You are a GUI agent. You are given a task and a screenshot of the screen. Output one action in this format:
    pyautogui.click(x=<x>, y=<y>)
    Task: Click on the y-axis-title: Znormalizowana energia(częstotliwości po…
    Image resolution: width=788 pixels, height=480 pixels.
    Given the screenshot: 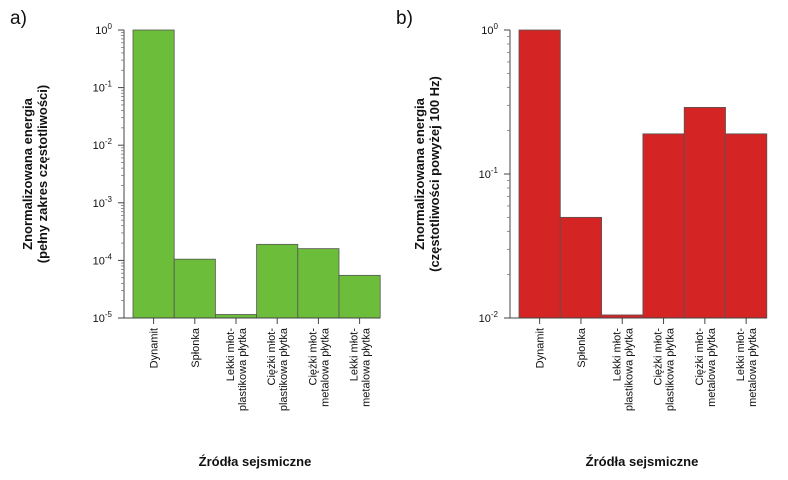 What is the action you would take?
    pyautogui.click(x=427, y=174)
    